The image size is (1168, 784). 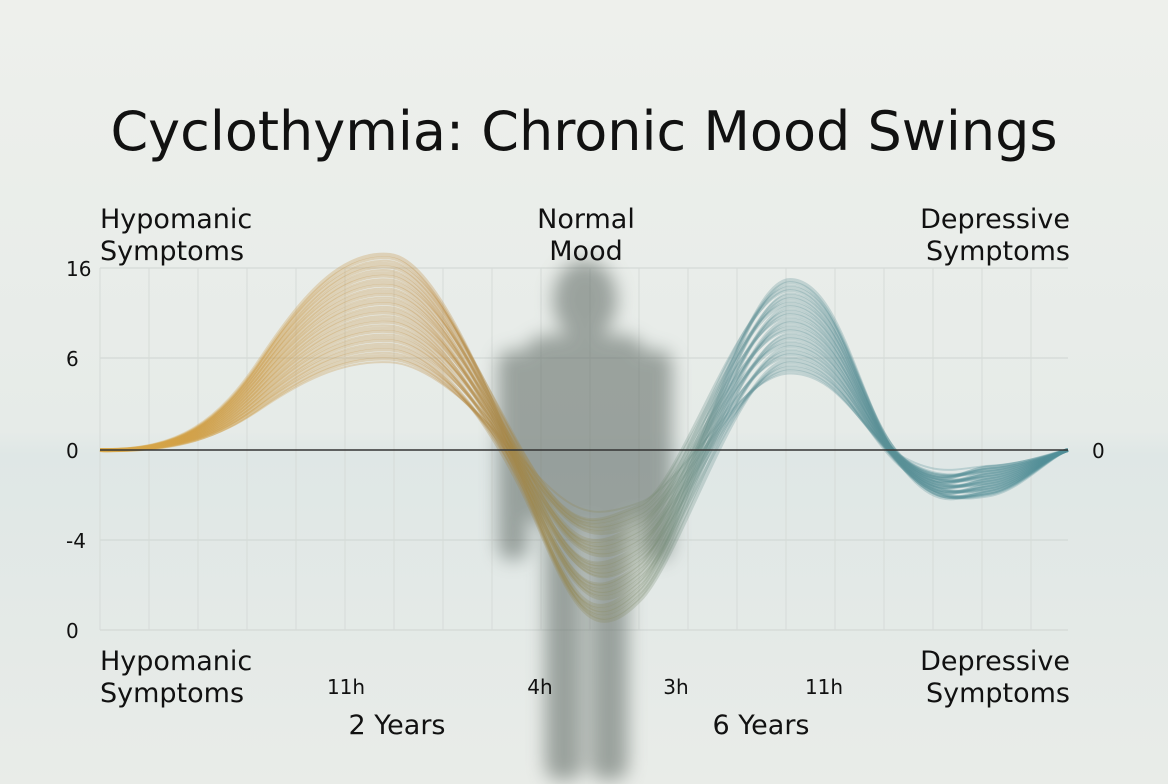 I want to click on label-line: Mood, so click(x=585, y=251).